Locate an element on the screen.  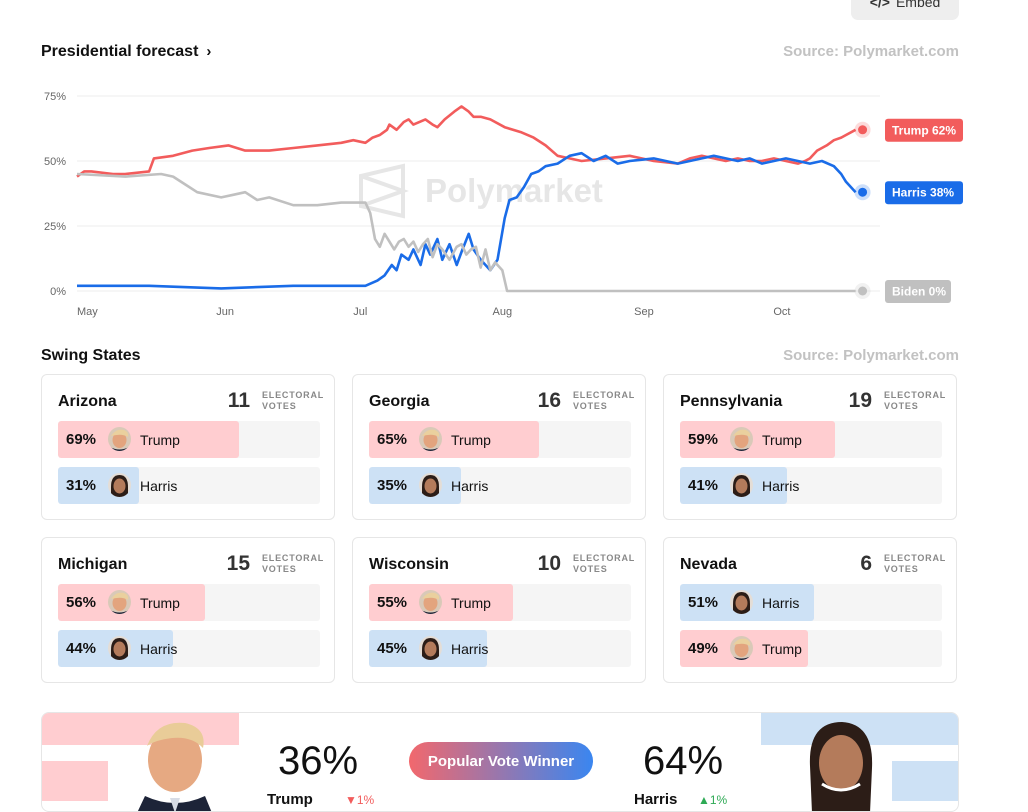
forecast-source: Source: Polymarket.com is located at coordinates (871, 51).